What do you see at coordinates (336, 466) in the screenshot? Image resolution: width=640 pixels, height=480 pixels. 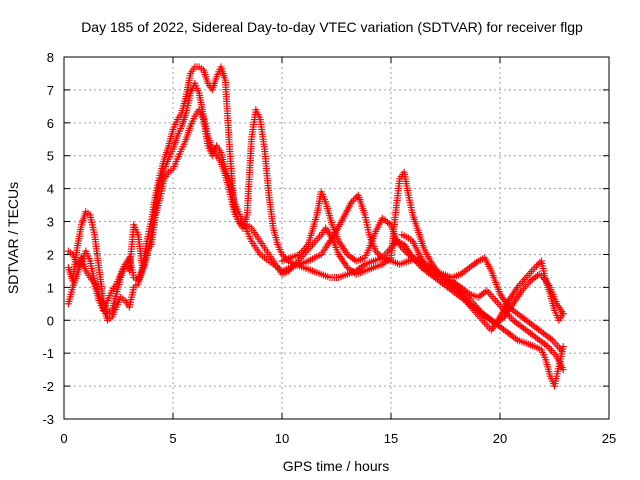 I see `x-axis-label: GPS time / hours` at bounding box center [336, 466].